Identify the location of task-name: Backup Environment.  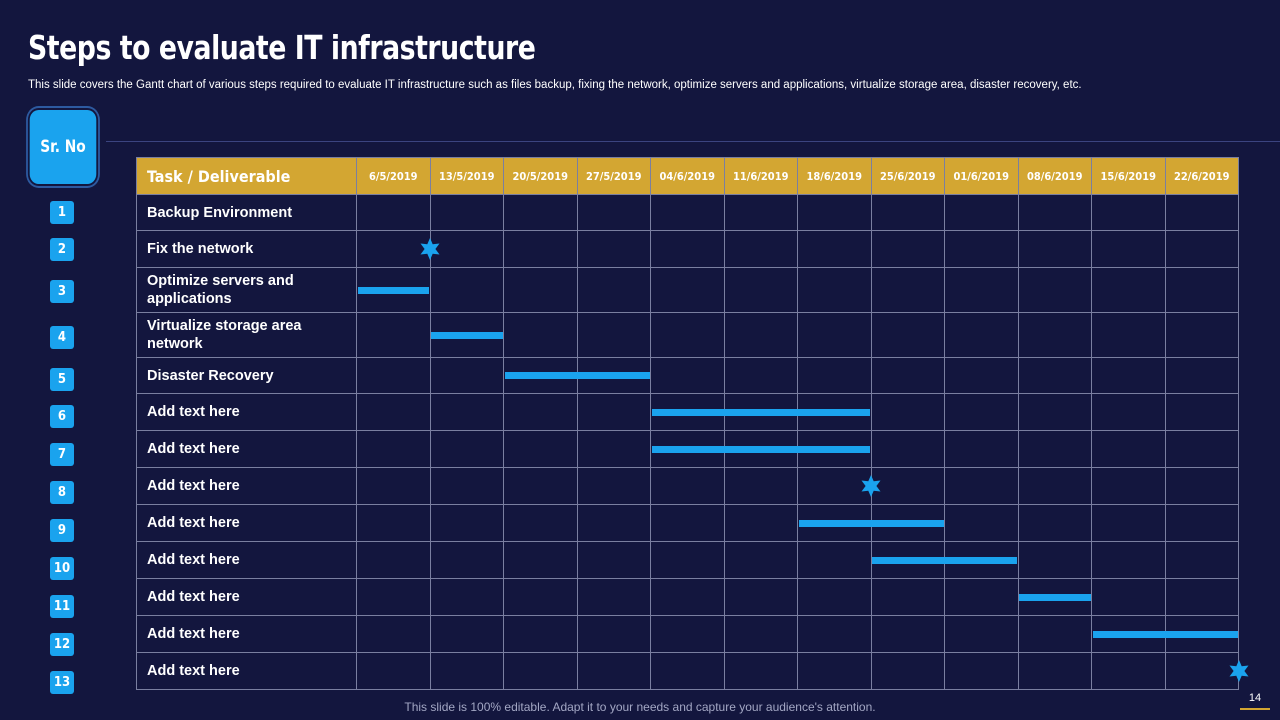
(246, 212).